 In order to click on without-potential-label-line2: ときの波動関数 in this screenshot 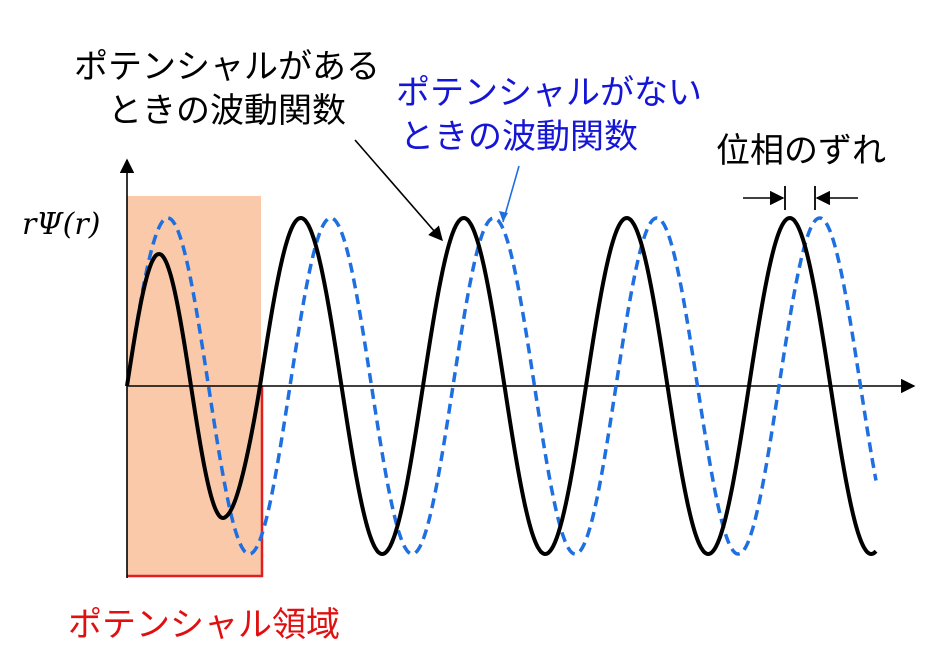, I will do `click(519, 137)`.